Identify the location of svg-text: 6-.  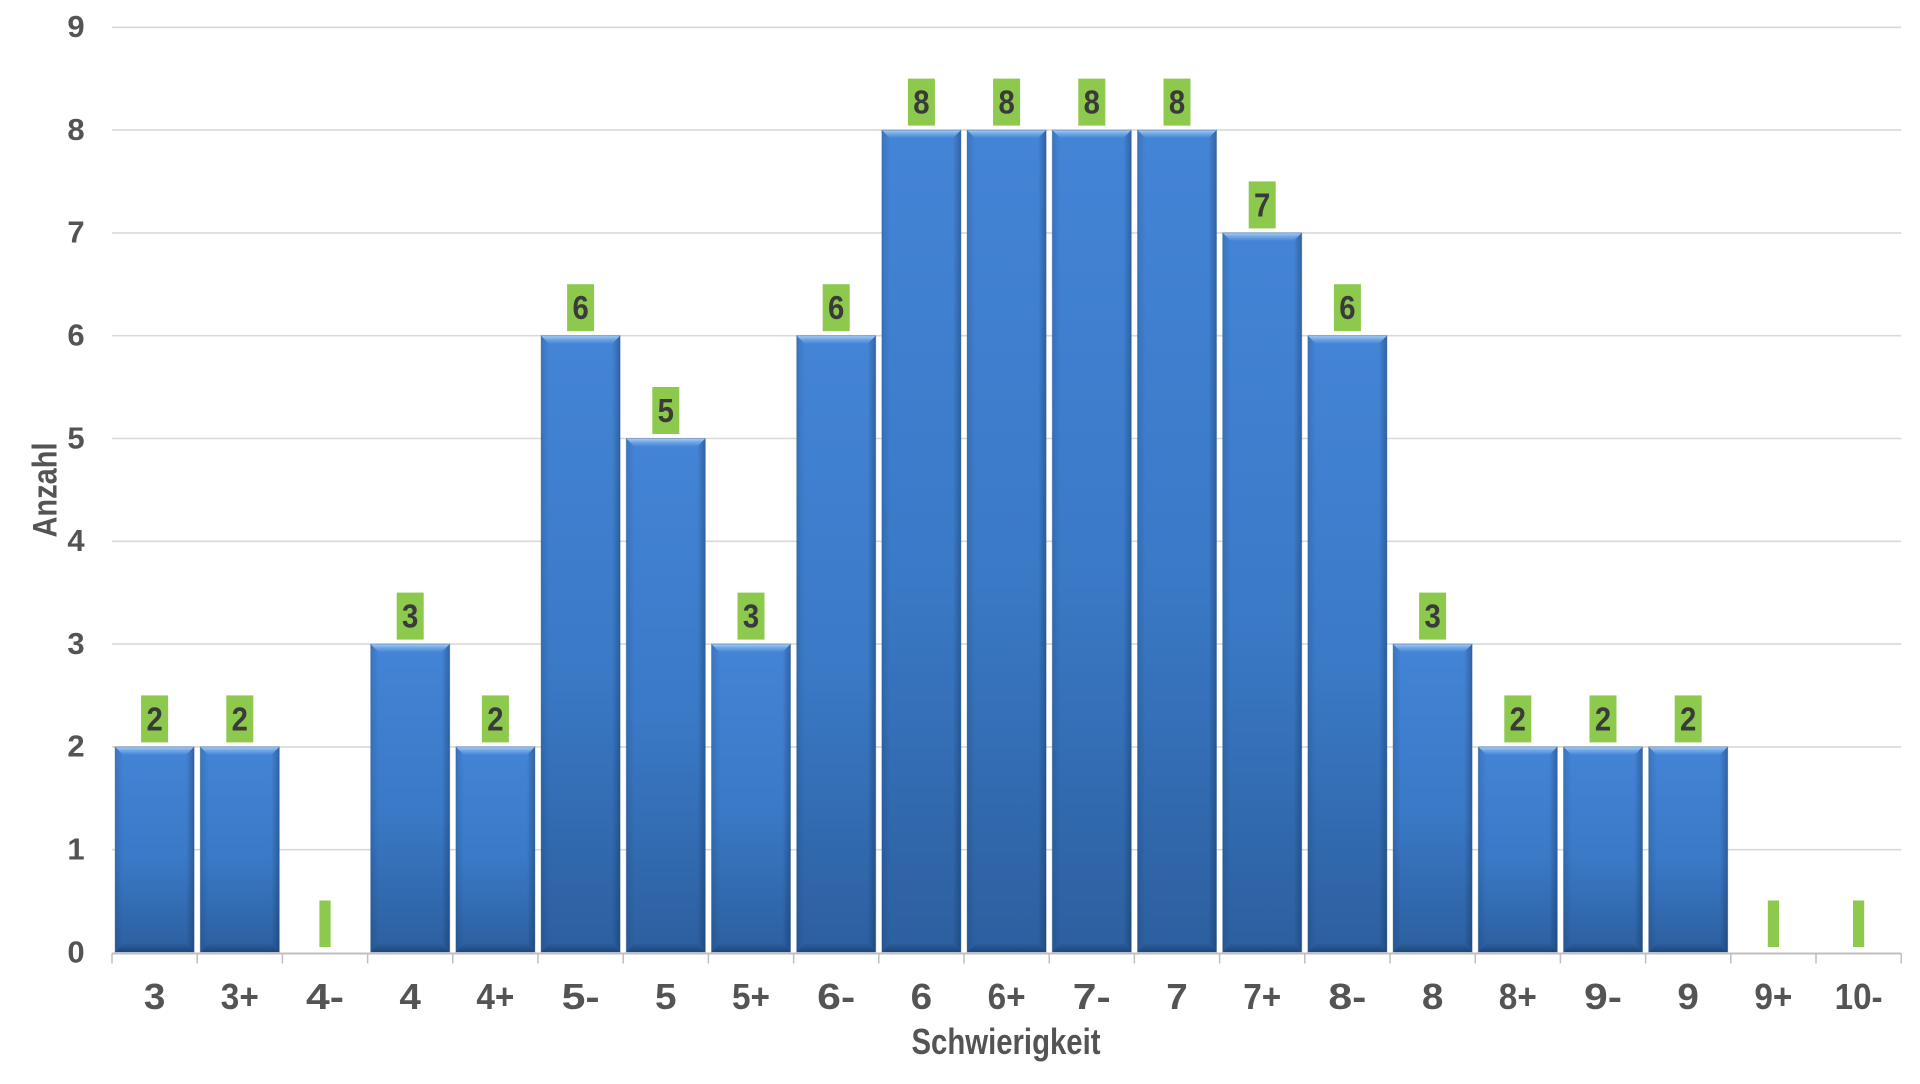
(836, 996).